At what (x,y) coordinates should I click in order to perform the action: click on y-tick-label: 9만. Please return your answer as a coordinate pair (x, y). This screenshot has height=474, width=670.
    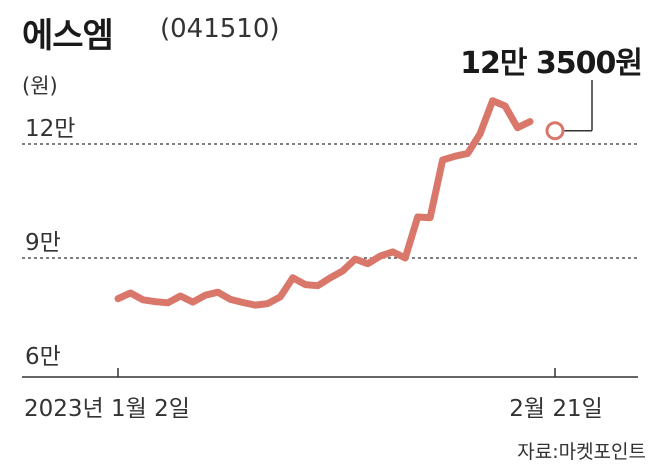
    Looking at the image, I should click on (43, 243).